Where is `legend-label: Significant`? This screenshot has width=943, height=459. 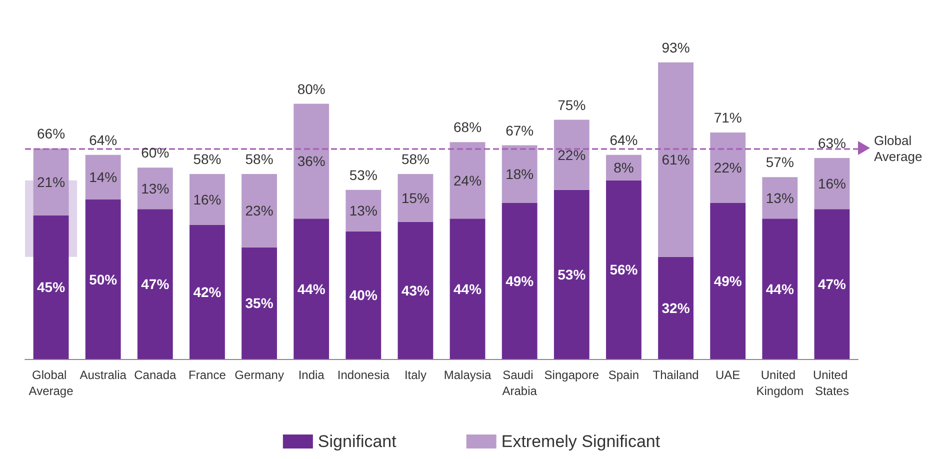
legend-label: Significant is located at coordinates (357, 441).